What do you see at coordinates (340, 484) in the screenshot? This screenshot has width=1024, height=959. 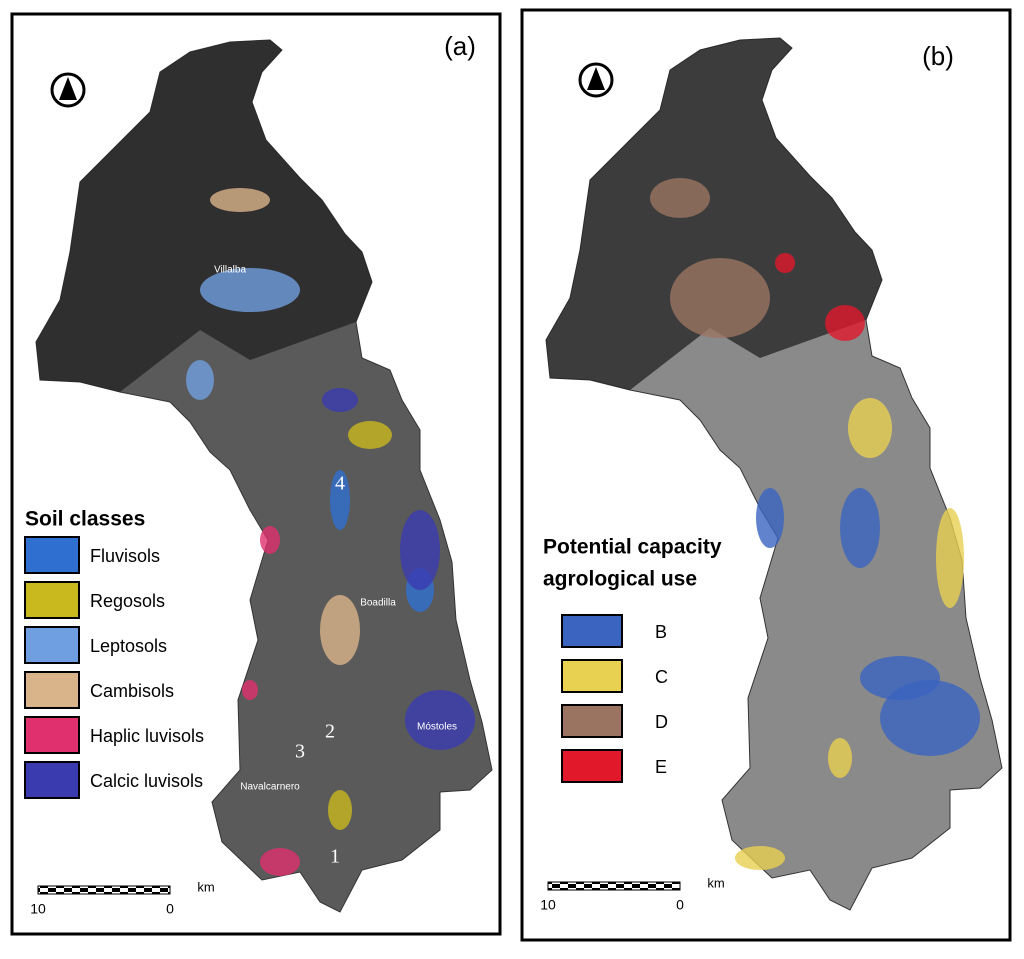 I see `site-number: 4` at bounding box center [340, 484].